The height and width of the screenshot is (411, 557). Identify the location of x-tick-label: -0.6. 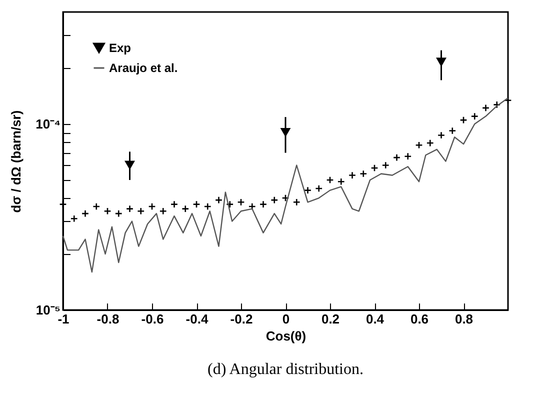
(152, 319).